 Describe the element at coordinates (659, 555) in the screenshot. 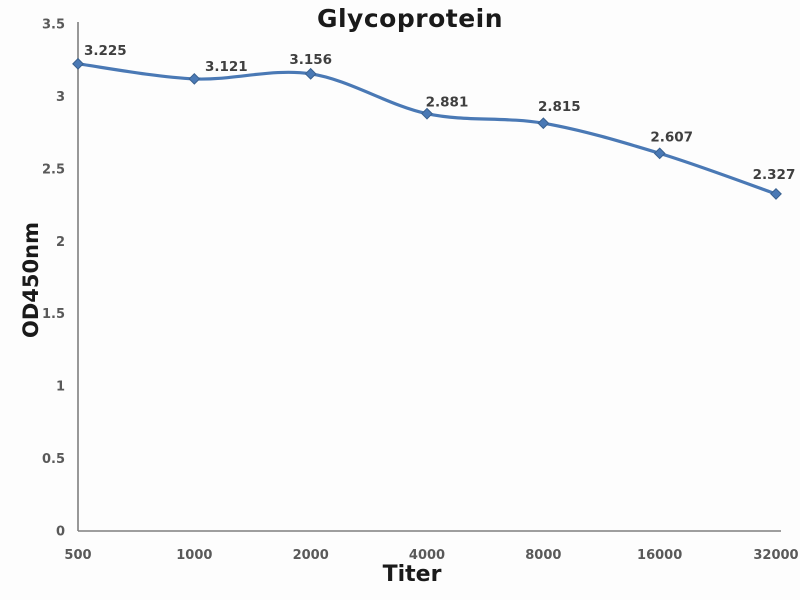

I see `x-tick-label: 16000` at that location.